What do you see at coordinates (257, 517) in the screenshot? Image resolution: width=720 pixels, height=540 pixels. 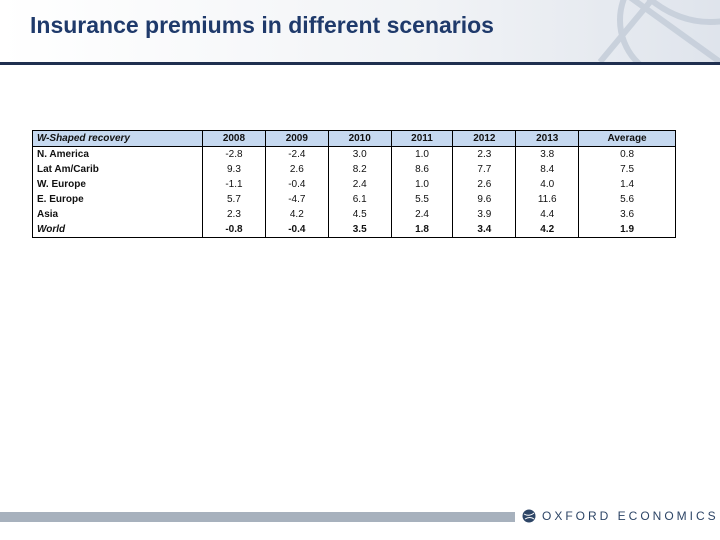 I see `footer-bar` at bounding box center [257, 517].